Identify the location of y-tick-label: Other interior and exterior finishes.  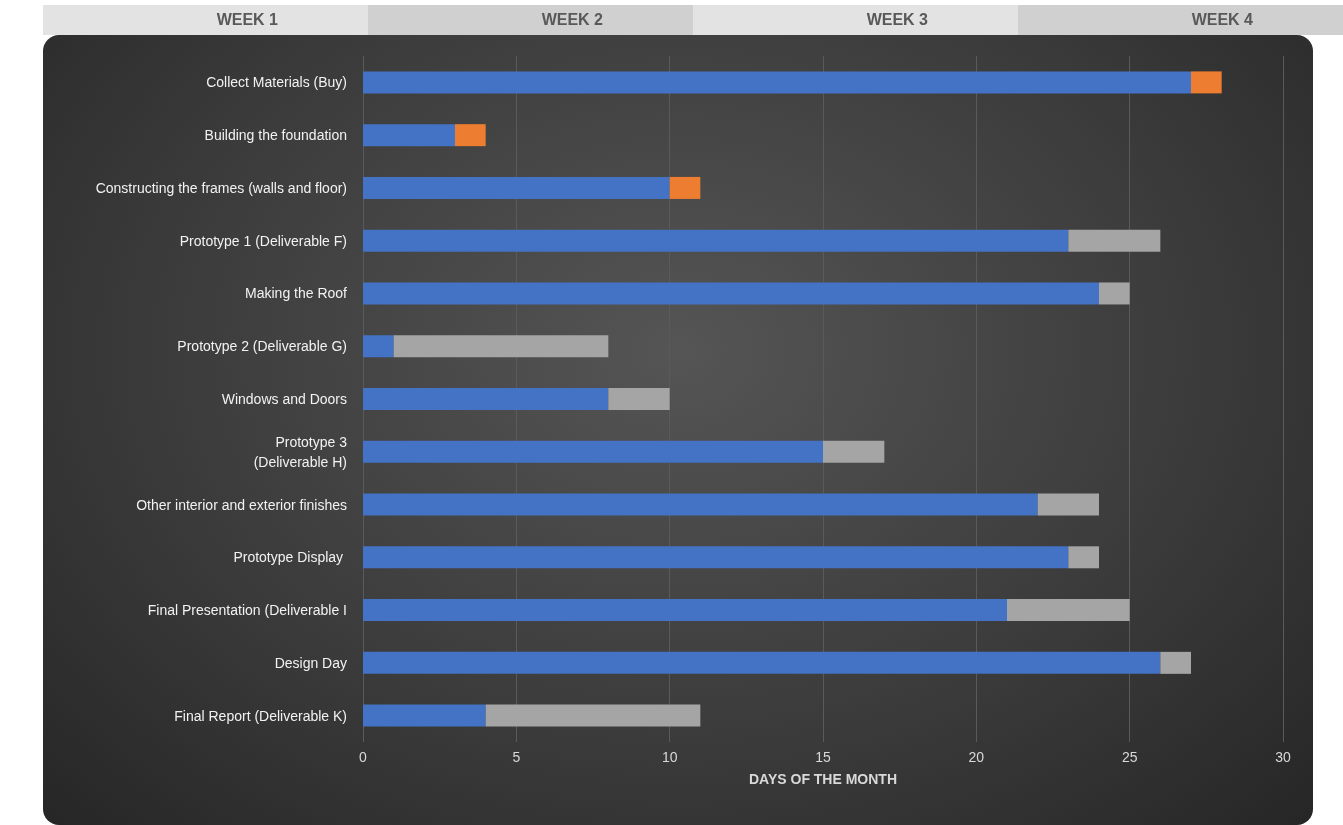
(241, 504).